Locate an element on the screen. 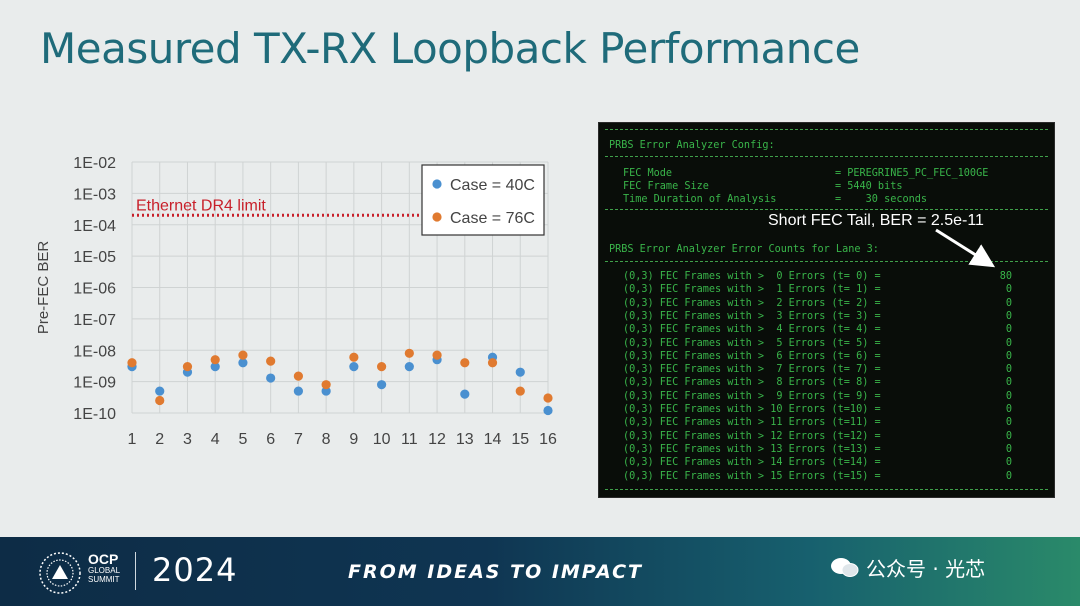 The height and width of the screenshot is (606, 1080). x-tick-label: 11 is located at coordinates (409, 439).